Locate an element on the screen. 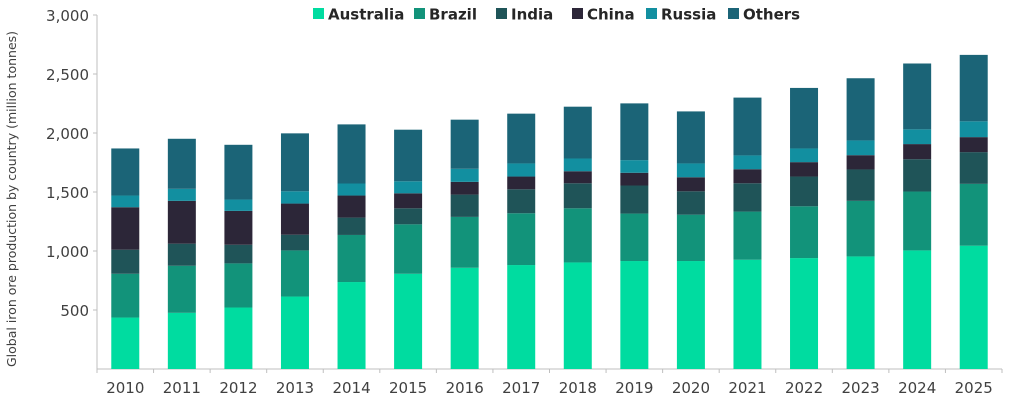 This screenshot has height=403, width=1024. bar-stack-2018 is located at coordinates (577, 237).